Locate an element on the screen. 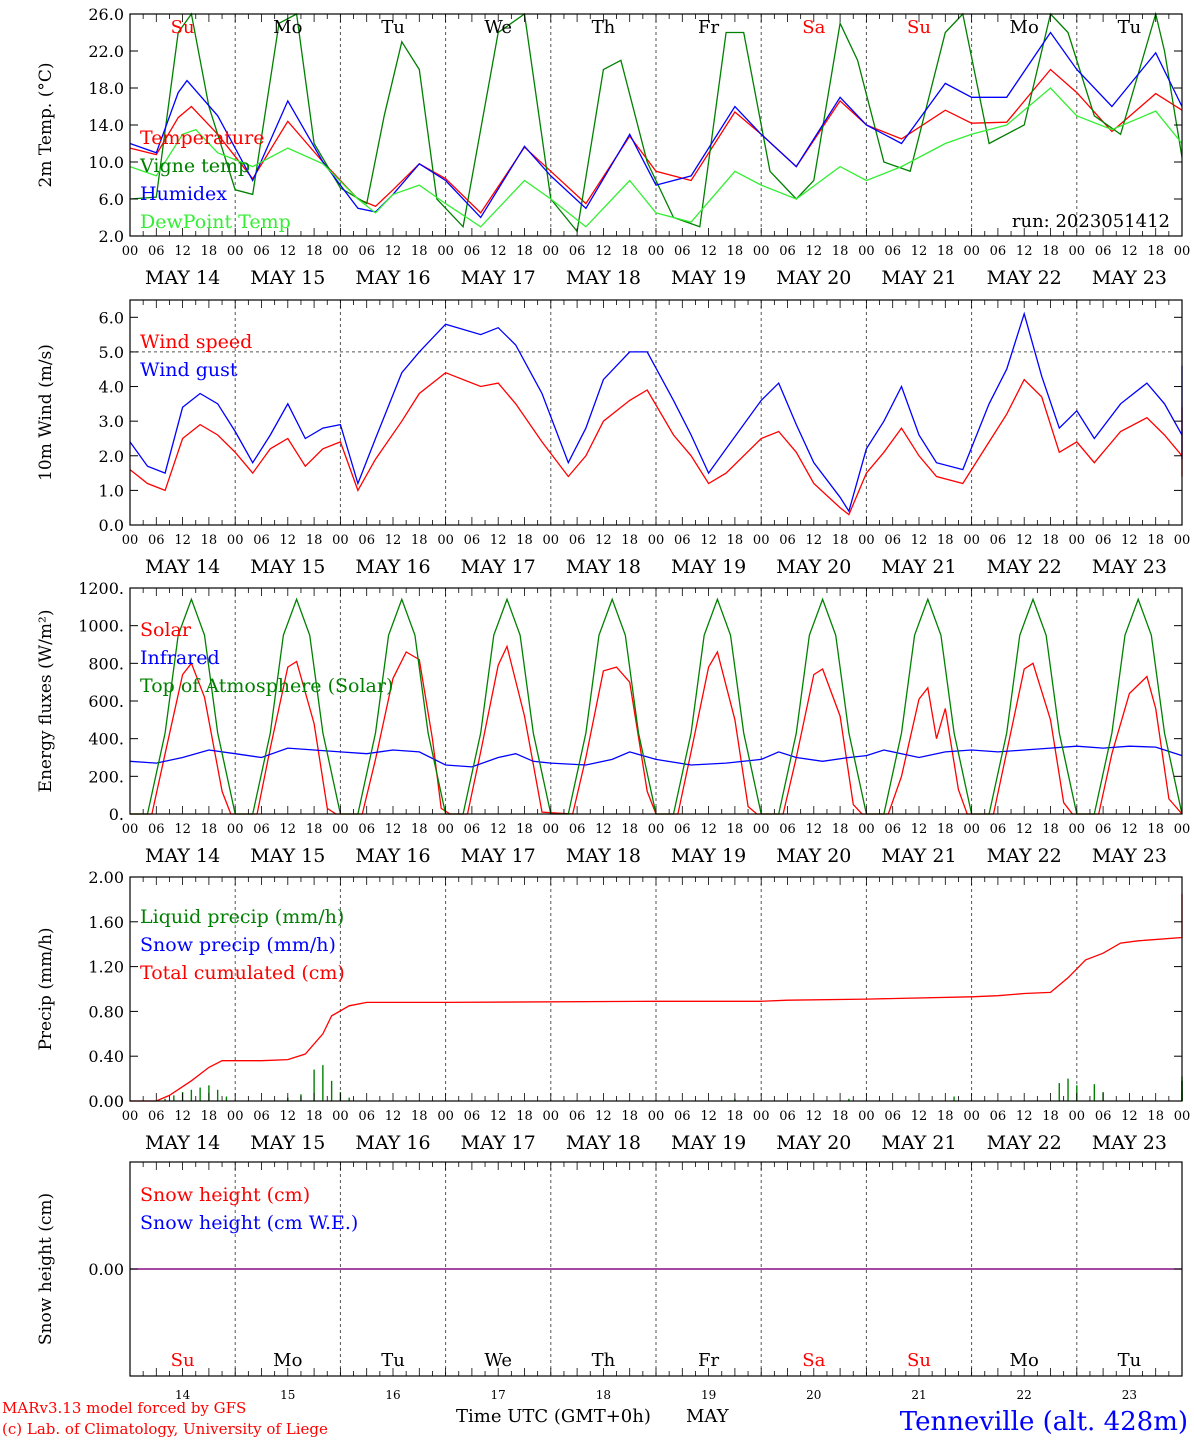  y-tick-label: 800. is located at coordinates (106, 663).